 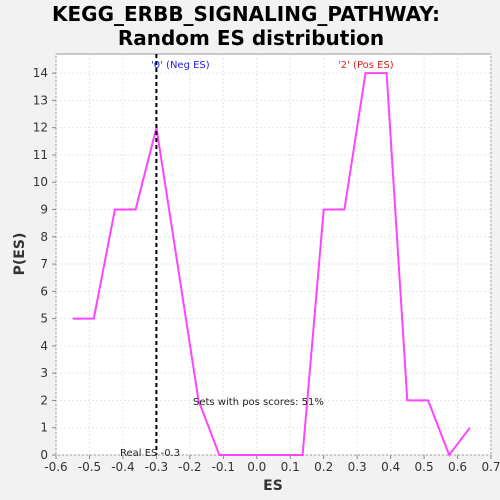 I want to click on x-tick-label: 0.1, so click(x=290, y=467).